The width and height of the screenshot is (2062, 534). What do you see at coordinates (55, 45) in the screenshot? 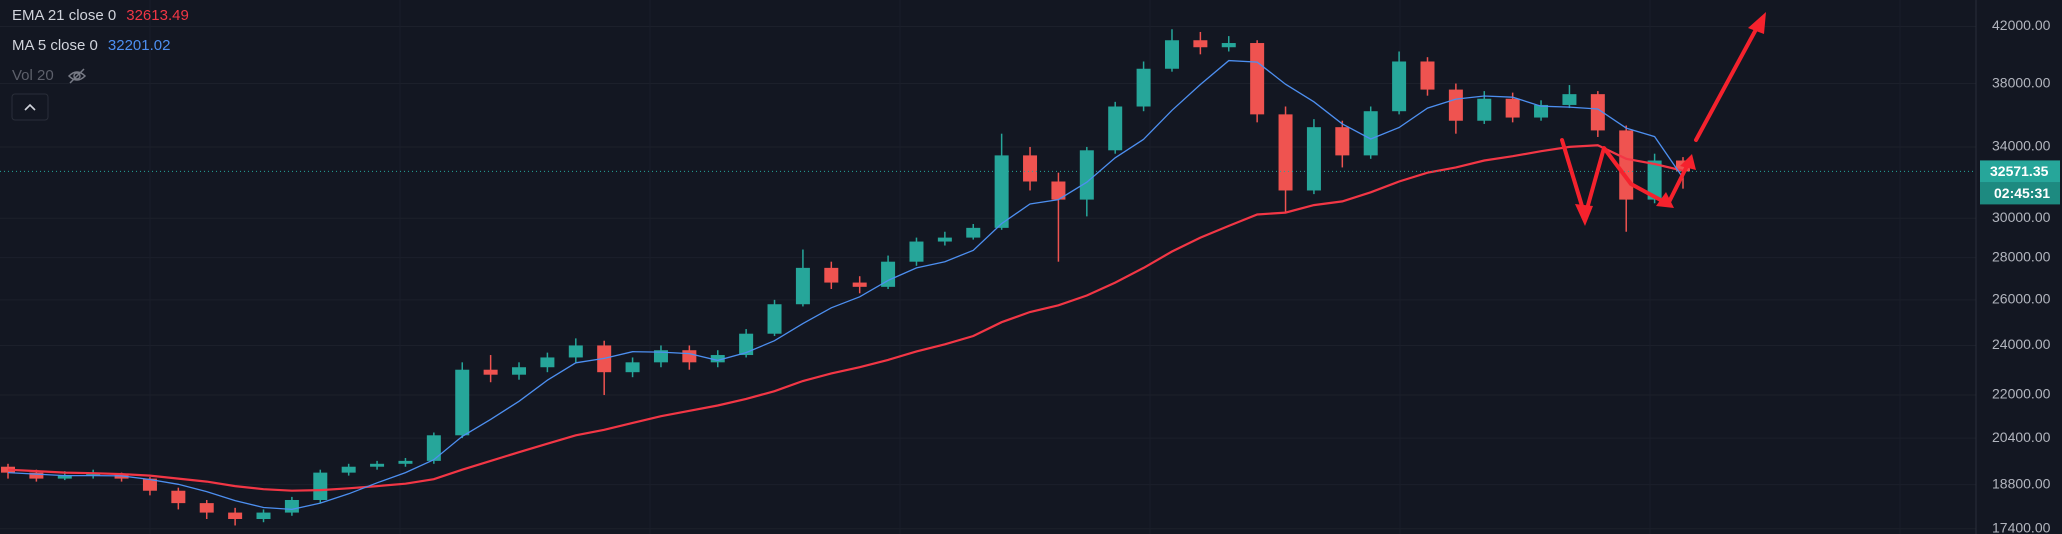
I see `legend-label: MA 5 close 0` at bounding box center [55, 45].